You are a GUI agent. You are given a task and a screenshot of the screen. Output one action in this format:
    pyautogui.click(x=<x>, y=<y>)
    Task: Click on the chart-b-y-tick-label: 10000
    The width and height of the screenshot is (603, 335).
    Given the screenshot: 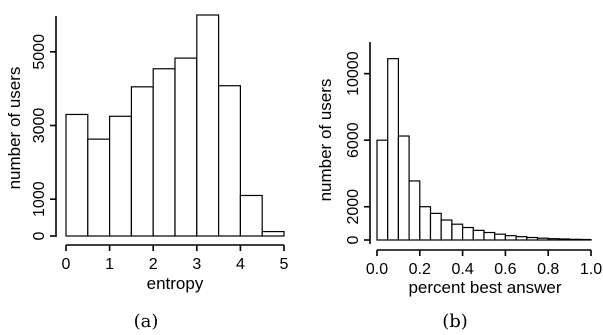 What is the action you would take?
    pyautogui.click(x=353, y=73)
    